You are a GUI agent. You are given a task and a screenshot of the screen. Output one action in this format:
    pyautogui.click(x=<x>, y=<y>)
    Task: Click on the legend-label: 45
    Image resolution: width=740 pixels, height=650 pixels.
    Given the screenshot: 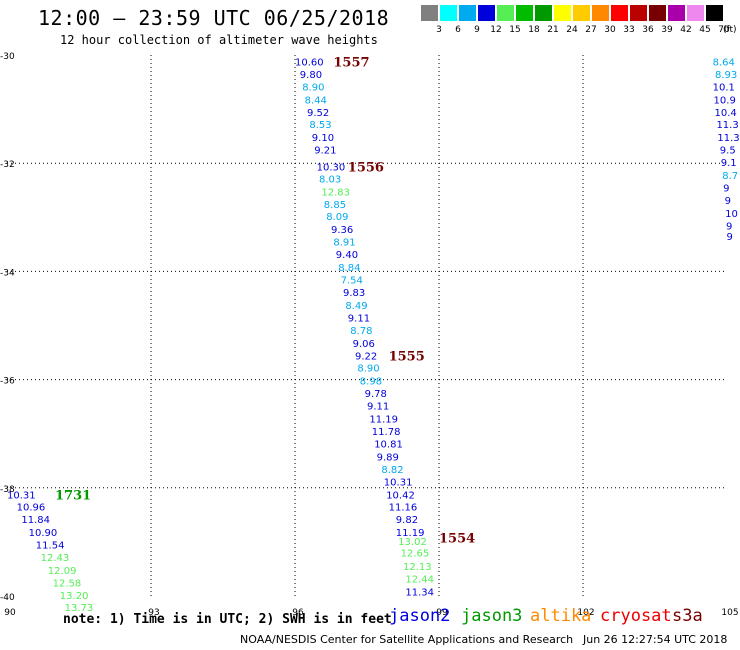 What is the action you would take?
    pyautogui.click(x=705, y=30)
    